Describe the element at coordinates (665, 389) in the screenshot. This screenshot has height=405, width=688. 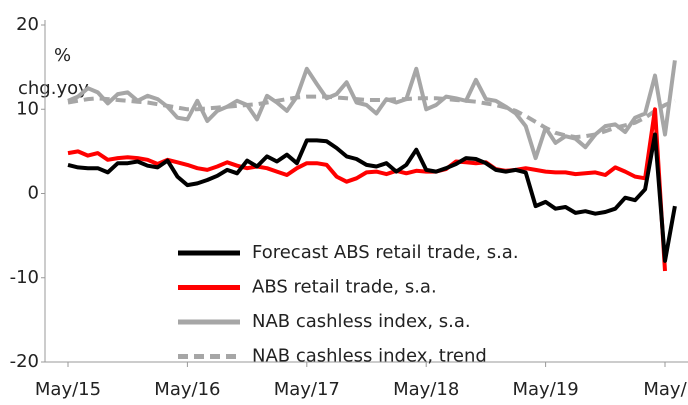
I see `x-tick-label: May/` at that location.